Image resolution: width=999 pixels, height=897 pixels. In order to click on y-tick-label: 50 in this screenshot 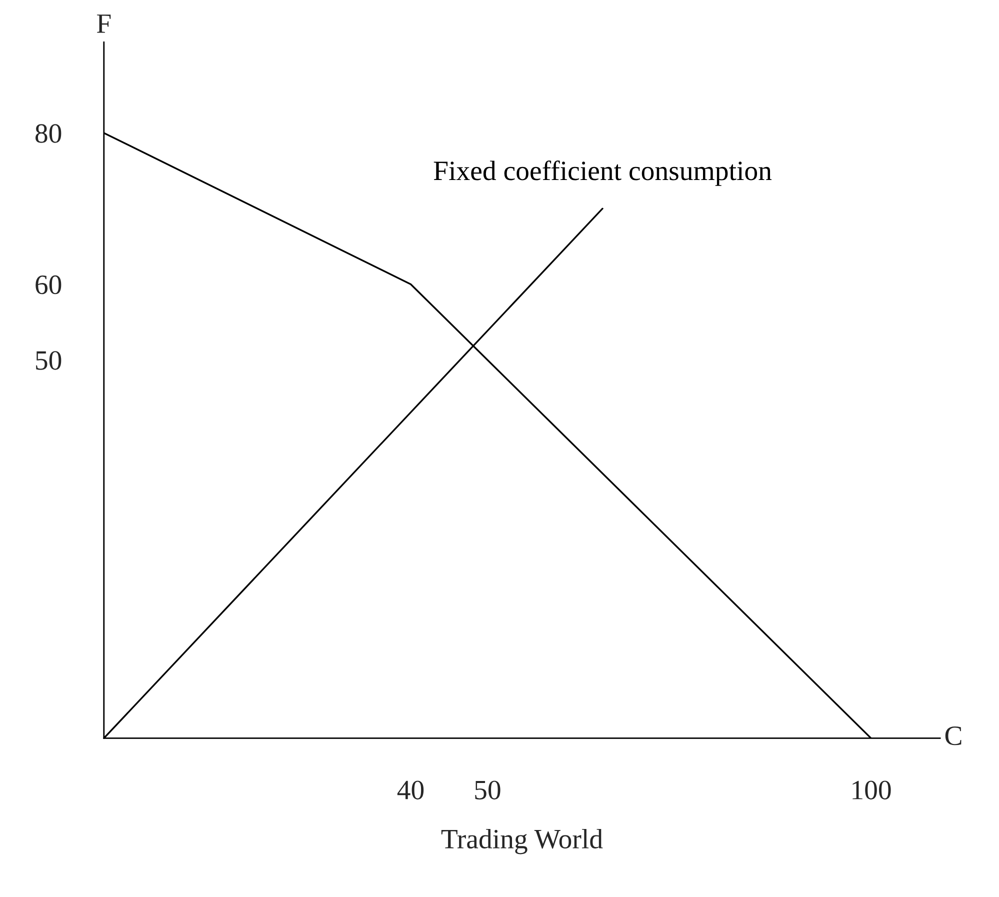, I will do `click(49, 360)`.